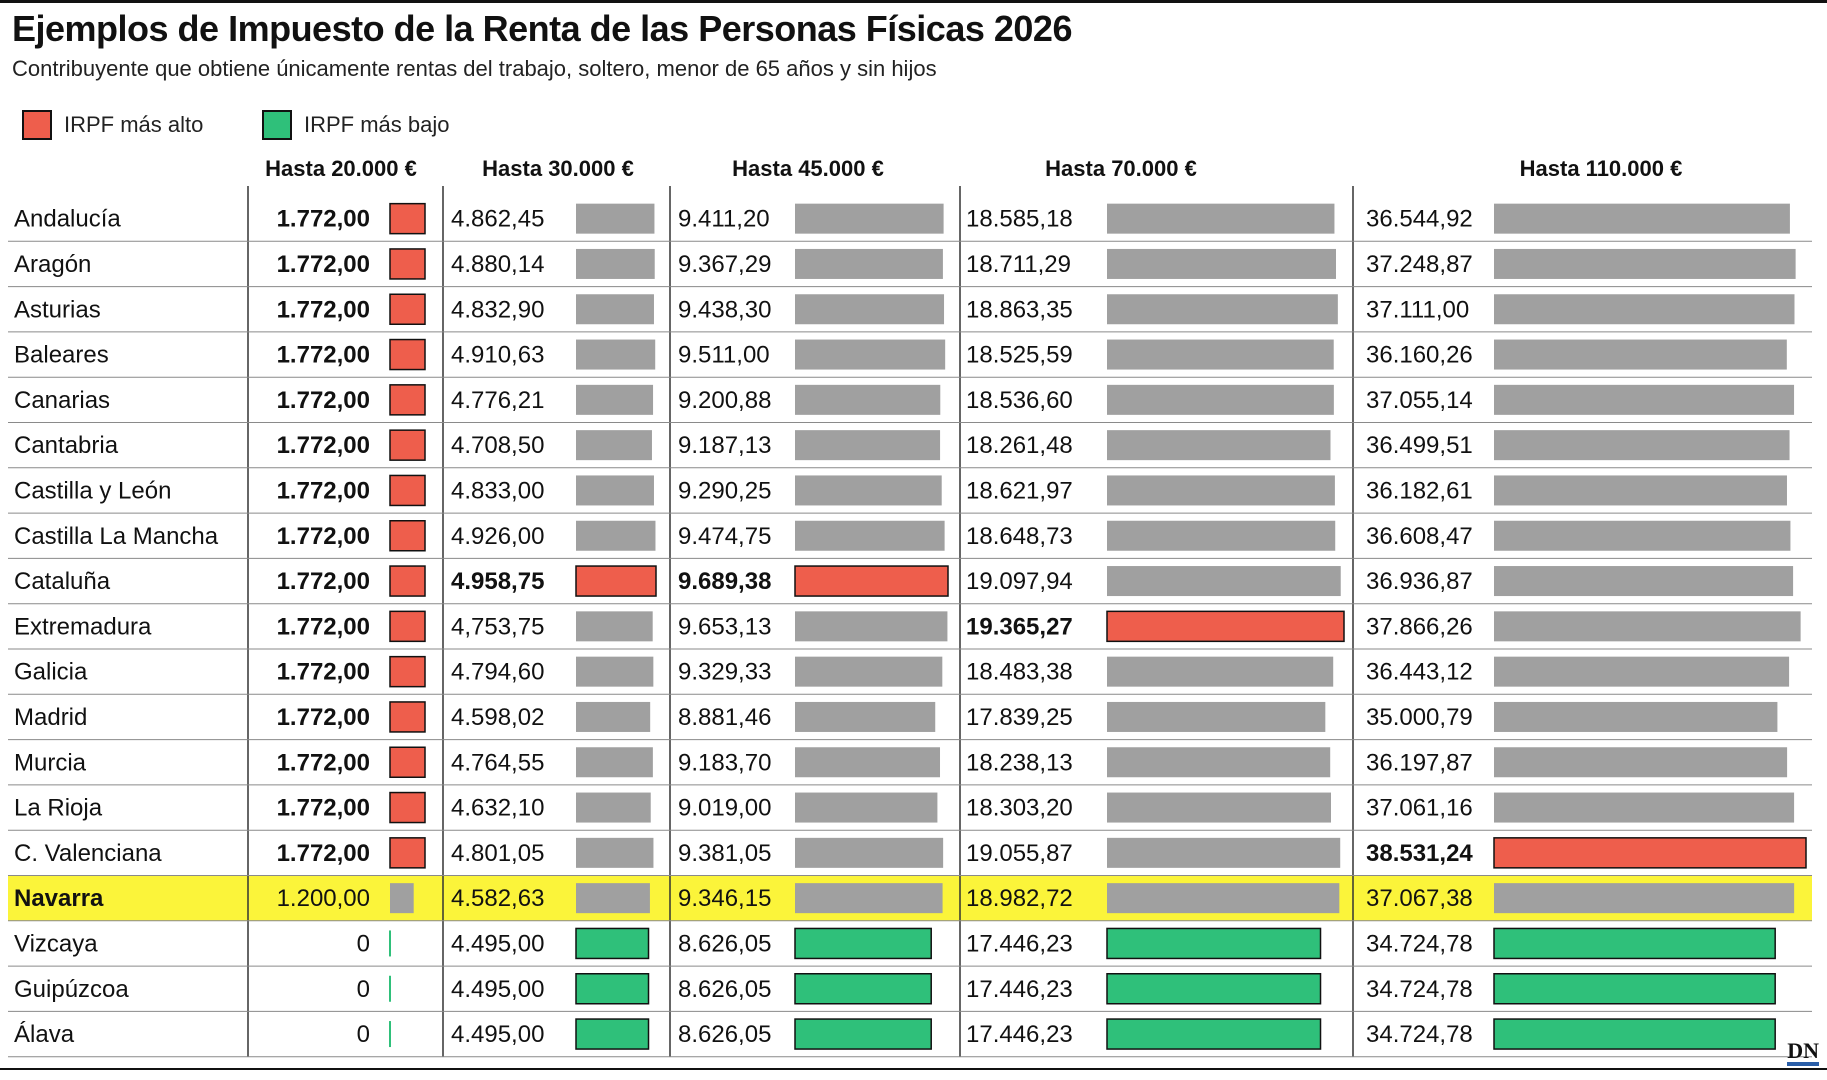 The height and width of the screenshot is (1080, 1827). What do you see at coordinates (1019, 536) in the screenshot?
I see `cell-value: 18.648,73` at bounding box center [1019, 536].